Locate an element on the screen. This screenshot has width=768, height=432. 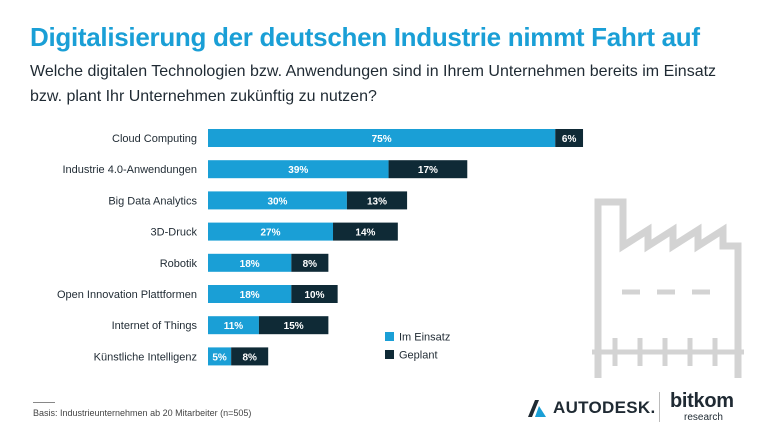
legend-label: Im Einsatz is located at coordinates (424, 338).